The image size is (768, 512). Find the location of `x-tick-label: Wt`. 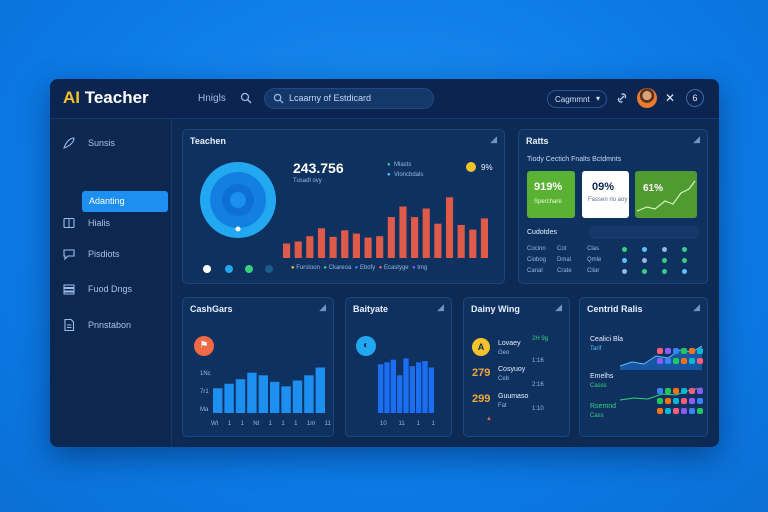

x-tick-label: Wt is located at coordinates (215, 424).